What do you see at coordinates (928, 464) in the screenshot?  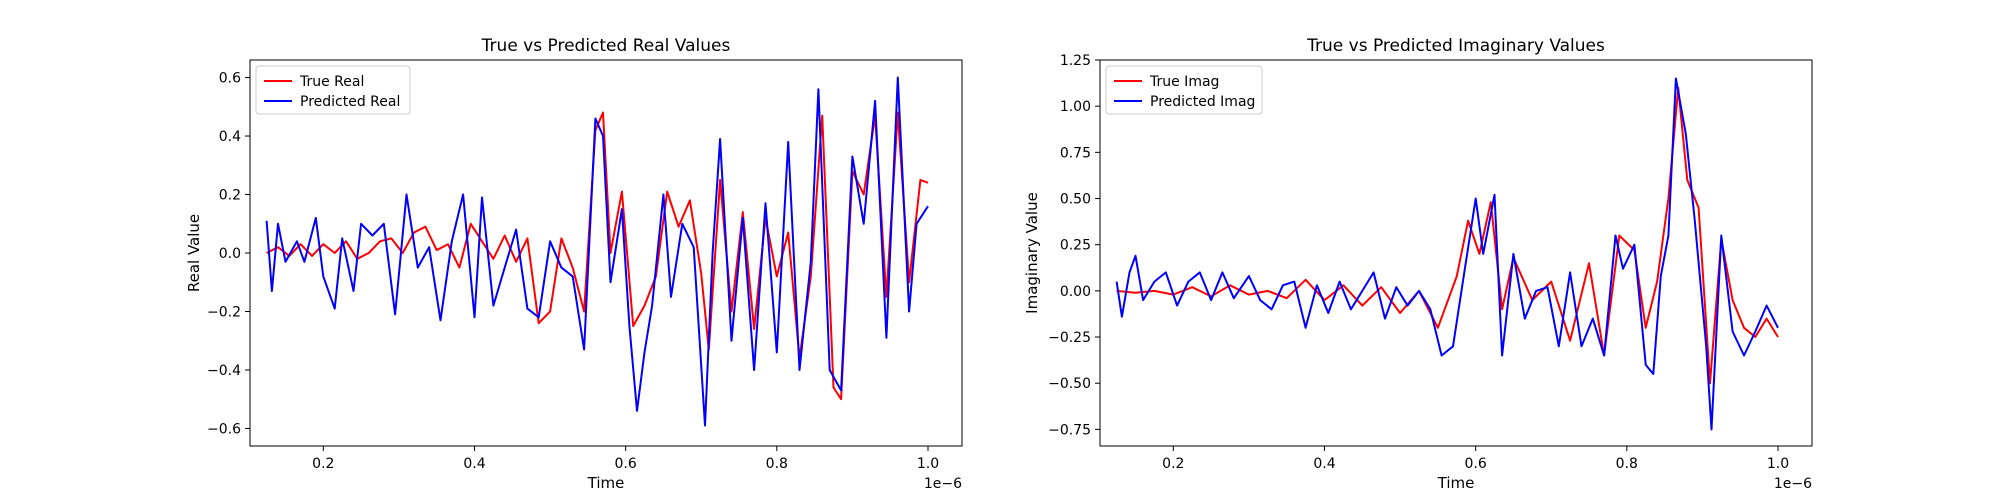 I see `real-x-tick-label: 1.0` at bounding box center [928, 464].